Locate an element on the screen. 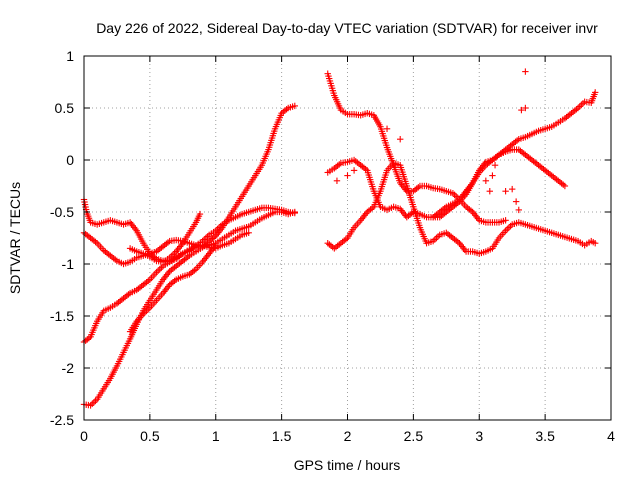 This screenshot has height=480, width=640. series-track-f is located at coordinates (172, 288).